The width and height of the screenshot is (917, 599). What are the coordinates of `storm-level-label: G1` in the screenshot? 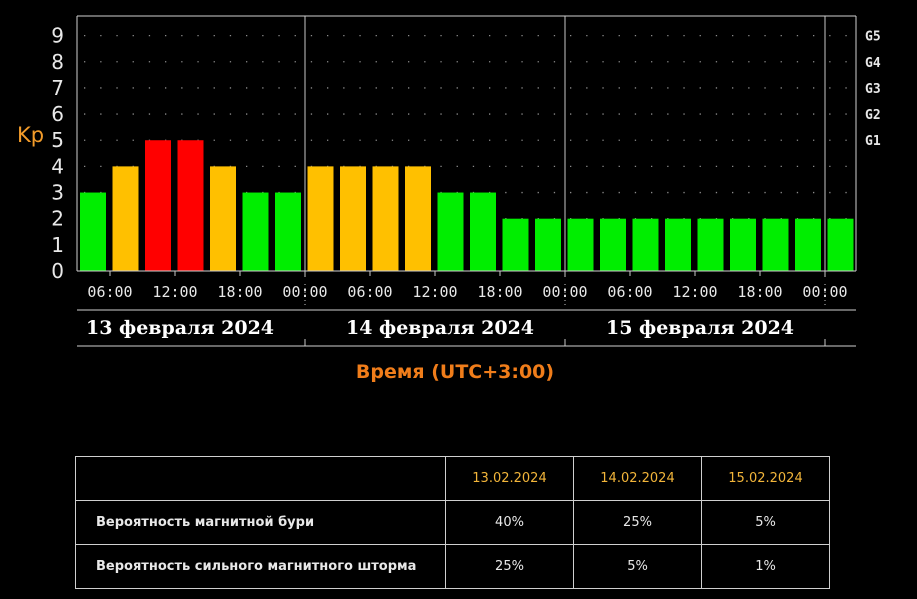 It's located at (873, 141).